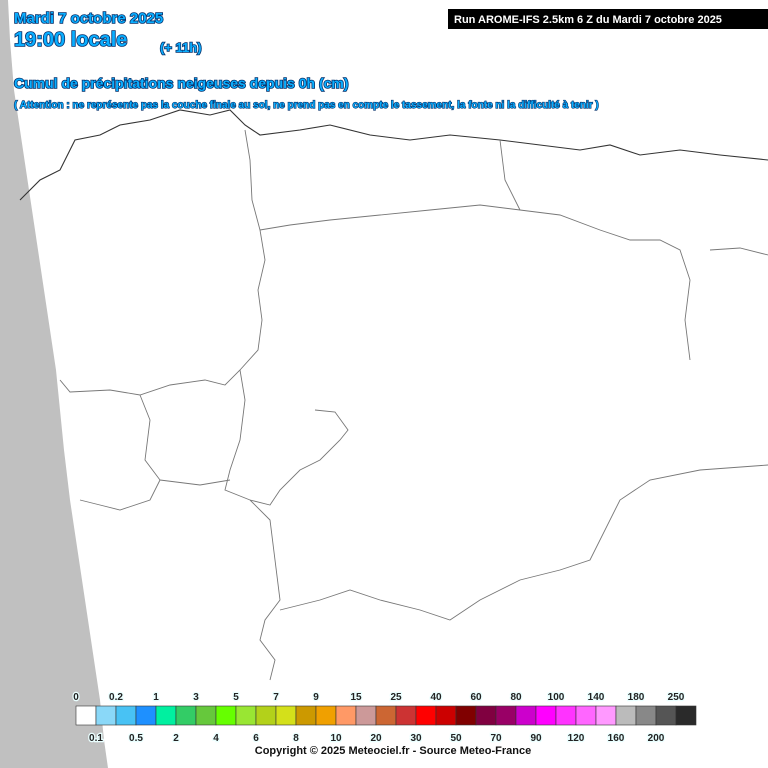 The width and height of the screenshot is (768, 768). I want to click on sea, so click(54, 384).